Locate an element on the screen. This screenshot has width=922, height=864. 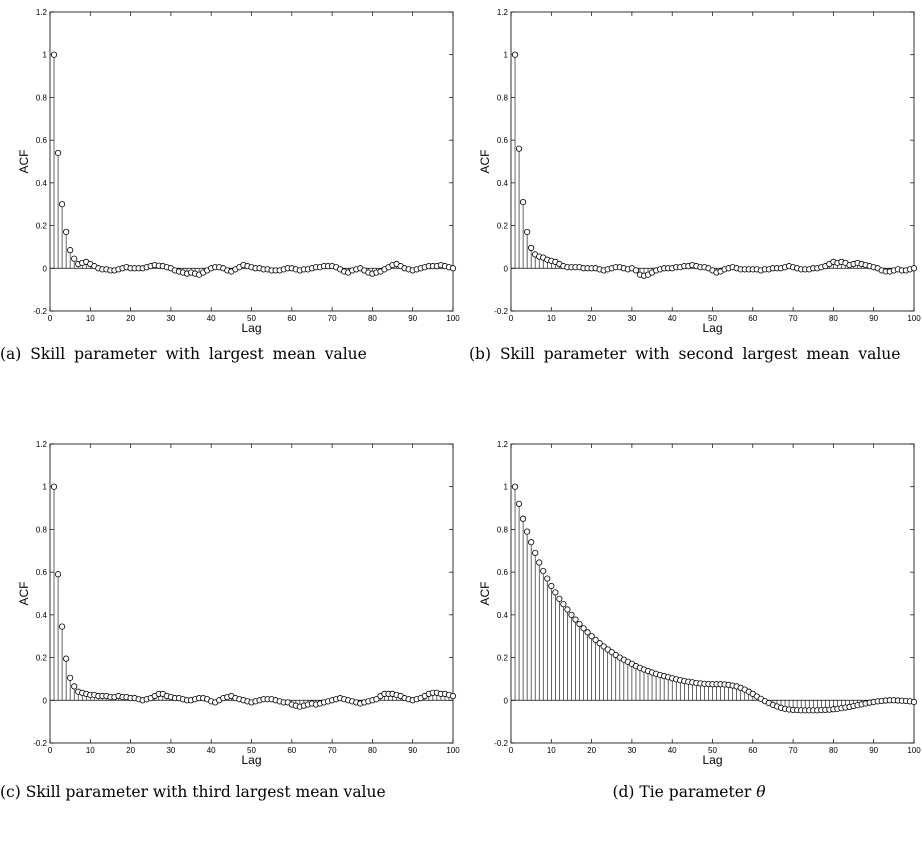
caption-d: (d) Tie parameter θ is located at coordinates (689, 792).